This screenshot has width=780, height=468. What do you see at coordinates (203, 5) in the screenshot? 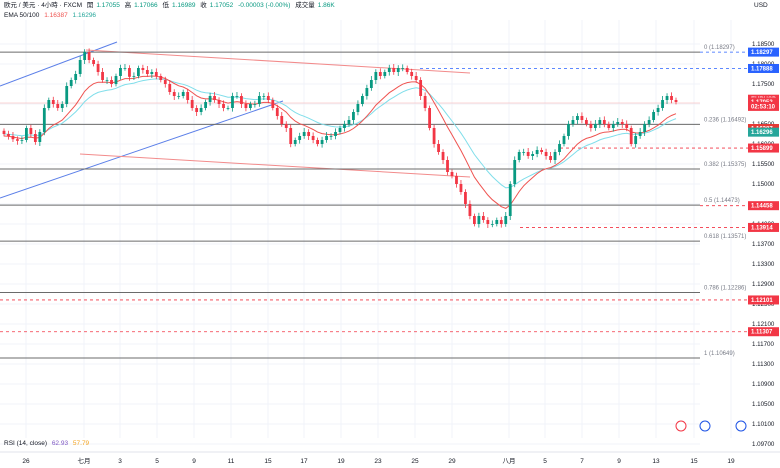
I see `close-label: 收` at bounding box center [203, 5].